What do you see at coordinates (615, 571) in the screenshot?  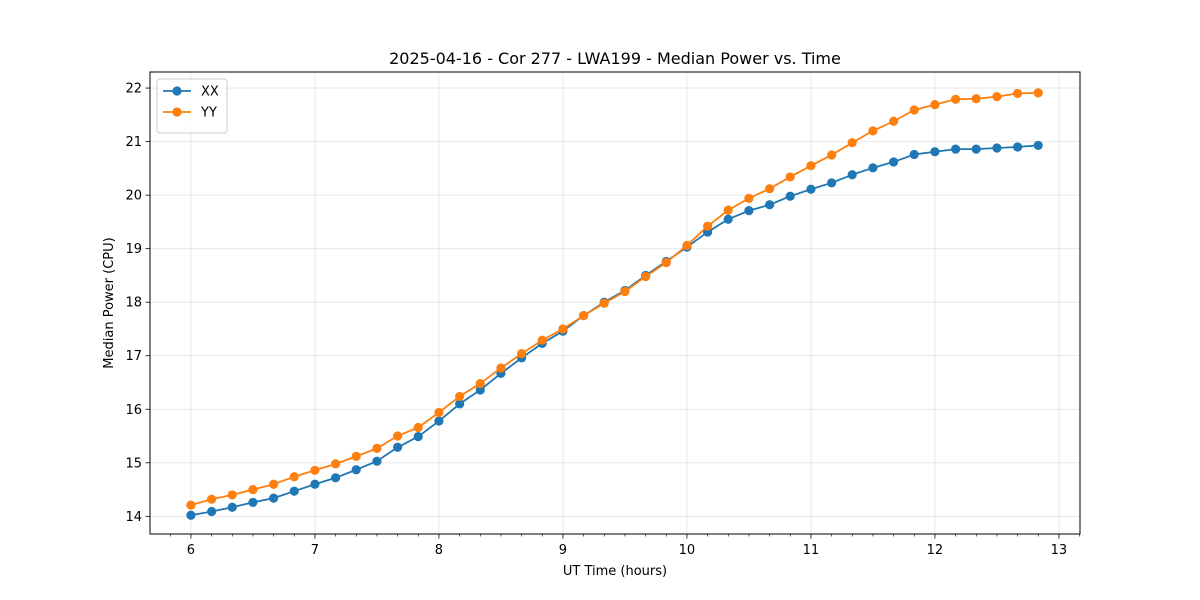 I see `x-axis-label: UT Time (hours)` at bounding box center [615, 571].